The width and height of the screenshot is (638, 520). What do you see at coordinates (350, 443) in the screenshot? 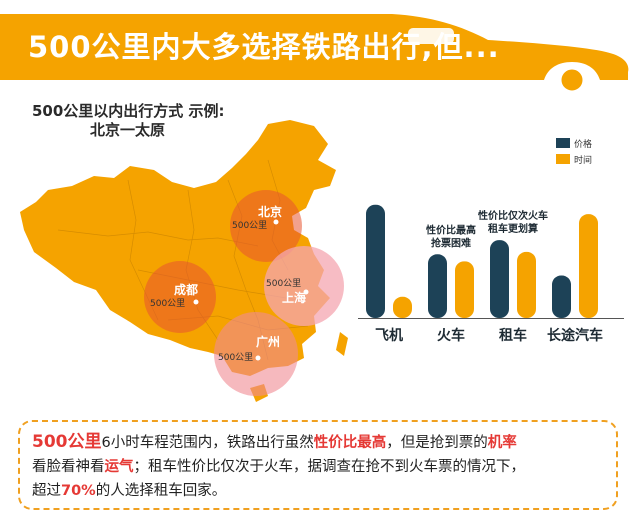
I see `summary-segment: 性价比最高` at bounding box center [350, 443].